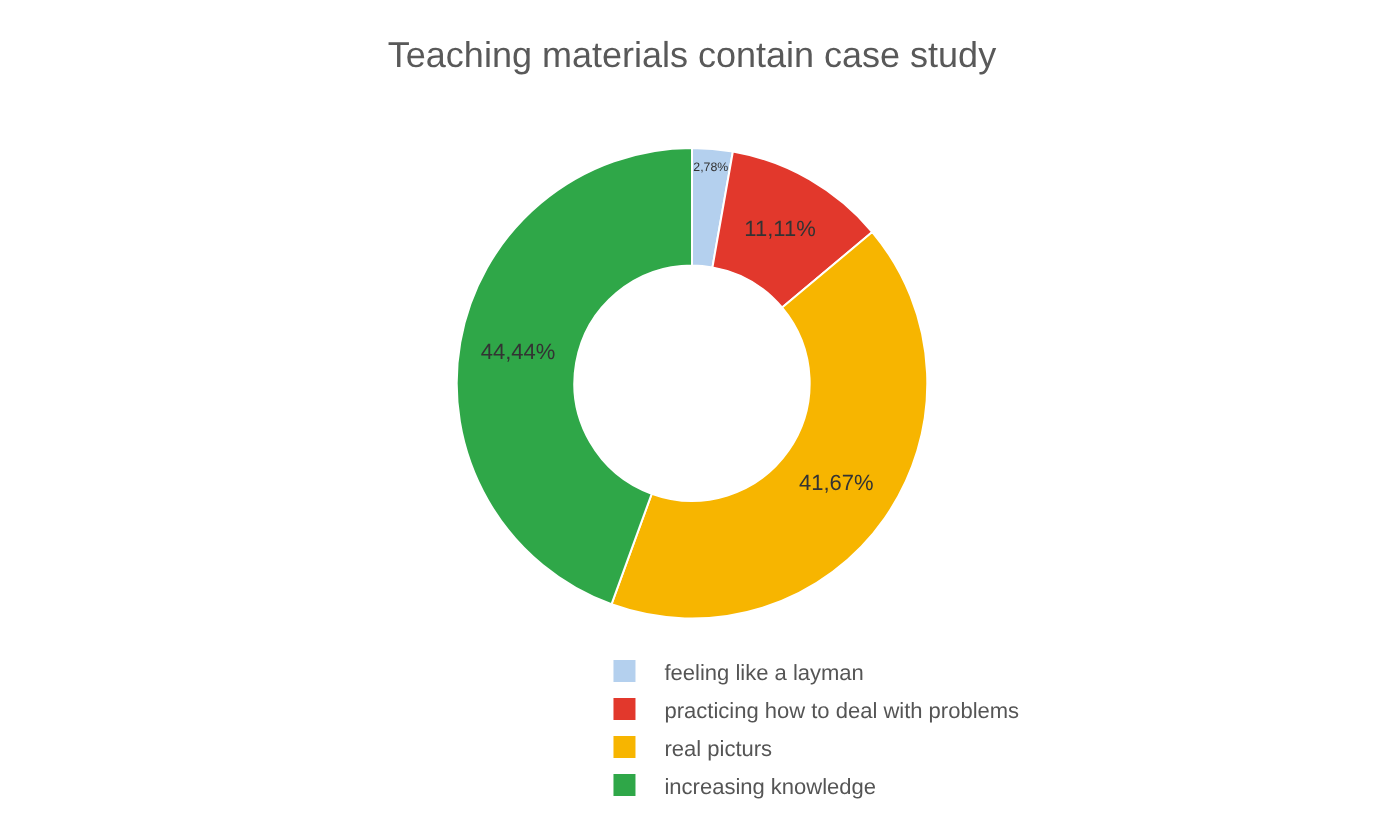 The width and height of the screenshot is (1384, 834). I want to click on chart-title: Teaching materials contain case study, so click(692, 54).